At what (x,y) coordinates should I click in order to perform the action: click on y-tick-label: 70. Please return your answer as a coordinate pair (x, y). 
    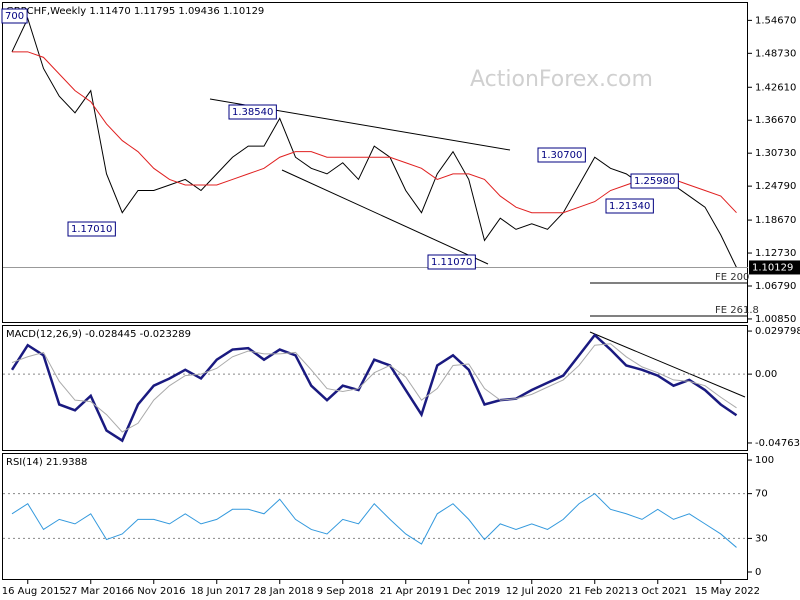
    Looking at the image, I should click on (761, 494).